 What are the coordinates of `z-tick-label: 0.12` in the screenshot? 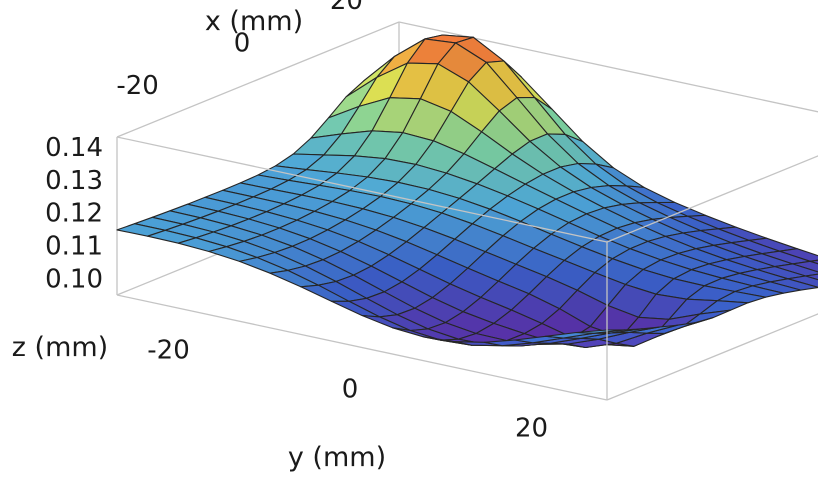 It's located at (74, 214).